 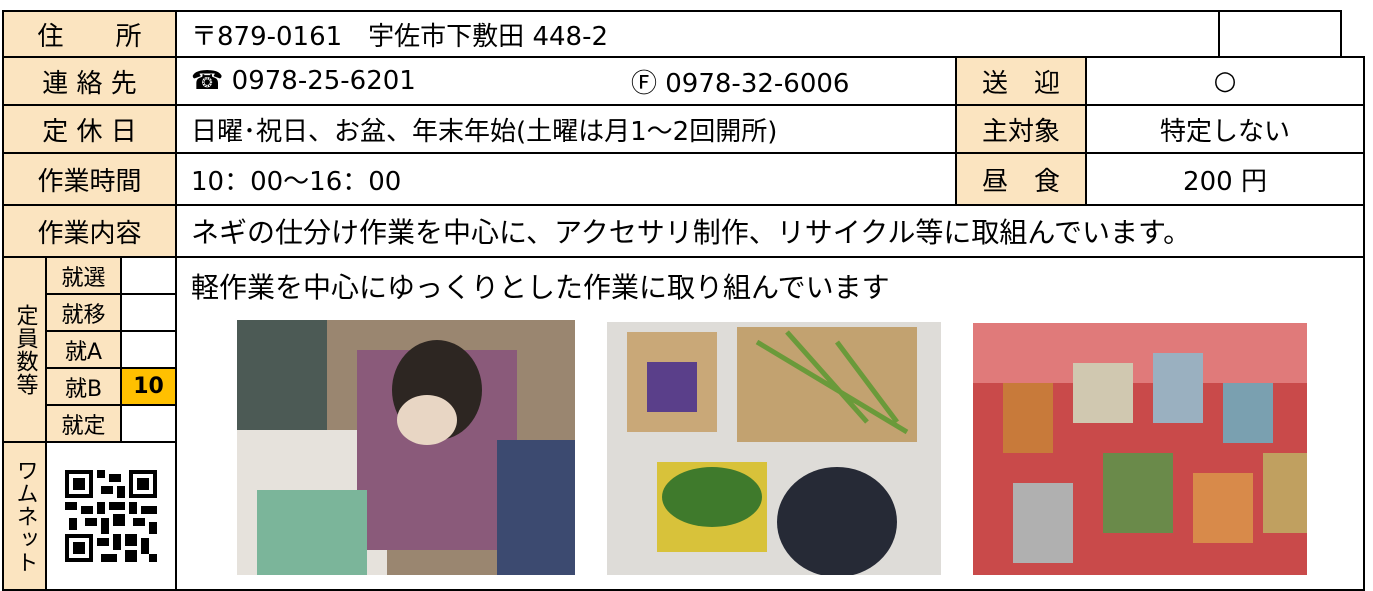 I want to click on target-label: 主対象, so click(x=1021, y=129).